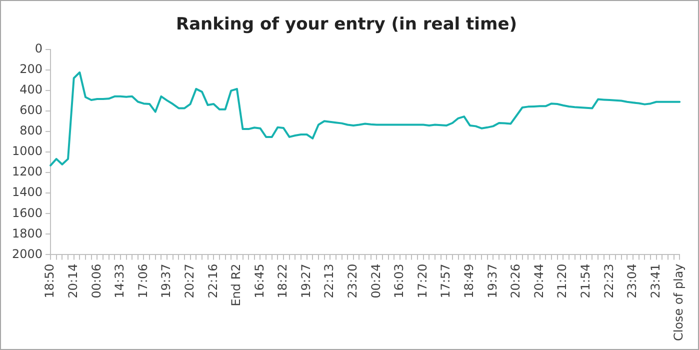  What do you see at coordinates (27, 253) in the screenshot?
I see `y-tick-label: 2000` at bounding box center [27, 253].